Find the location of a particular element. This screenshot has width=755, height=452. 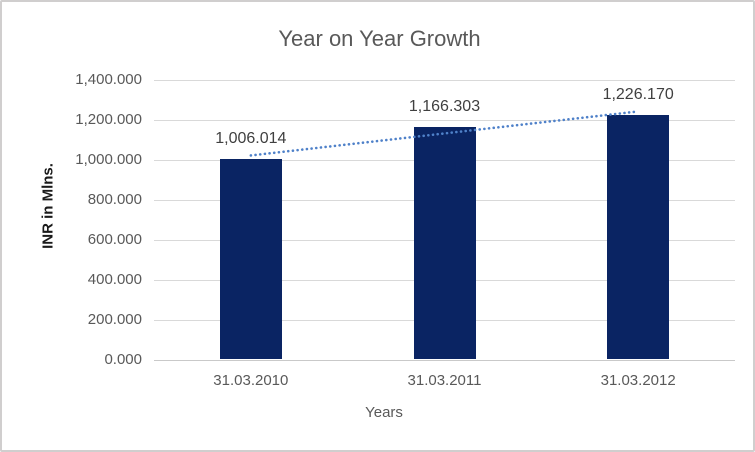

bar-series1-31.03.2010 is located at coordinates (250, 258).